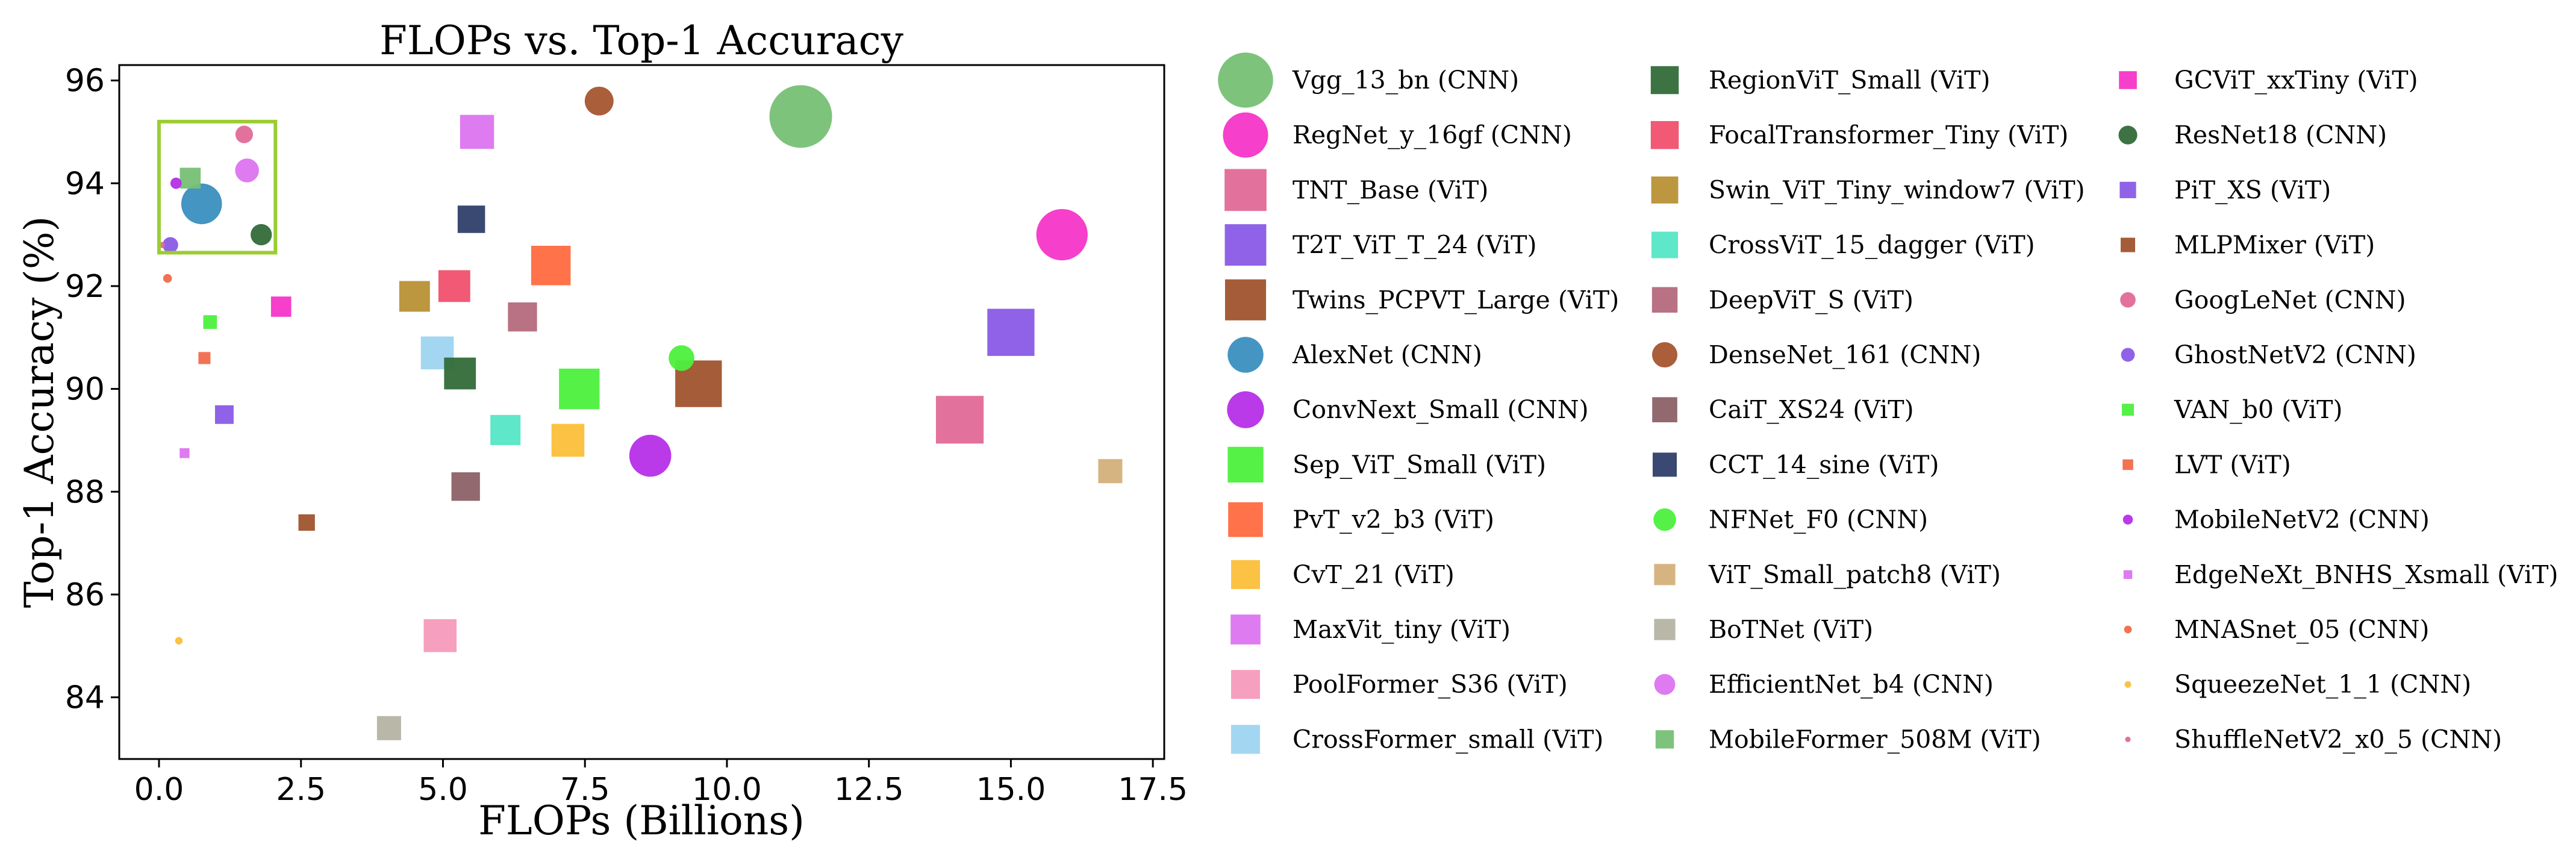 This screenshot has width=2576, height=859. Describe the element at coordinates (1665, 575) in the screenshot. I see `legend-marker-vit-small-patch8-vit` at that location.